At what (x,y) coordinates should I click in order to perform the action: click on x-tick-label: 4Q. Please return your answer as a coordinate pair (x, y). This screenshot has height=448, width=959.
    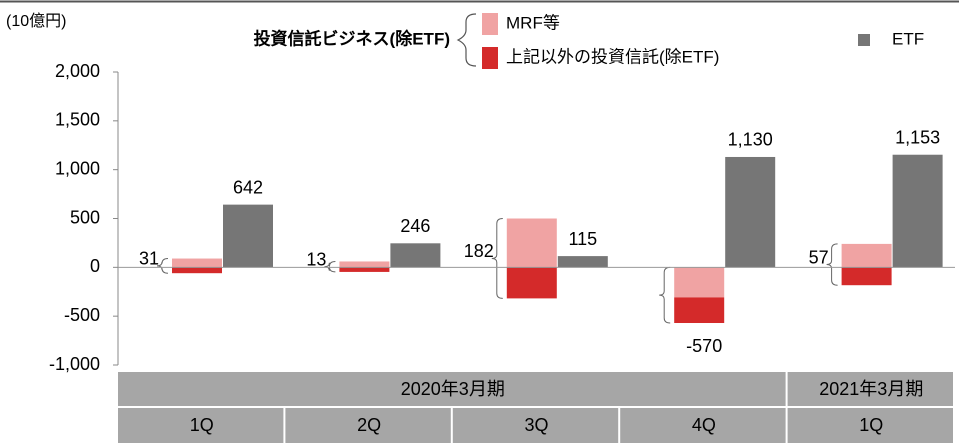
    Looking at the image, I should click on (704, 425).